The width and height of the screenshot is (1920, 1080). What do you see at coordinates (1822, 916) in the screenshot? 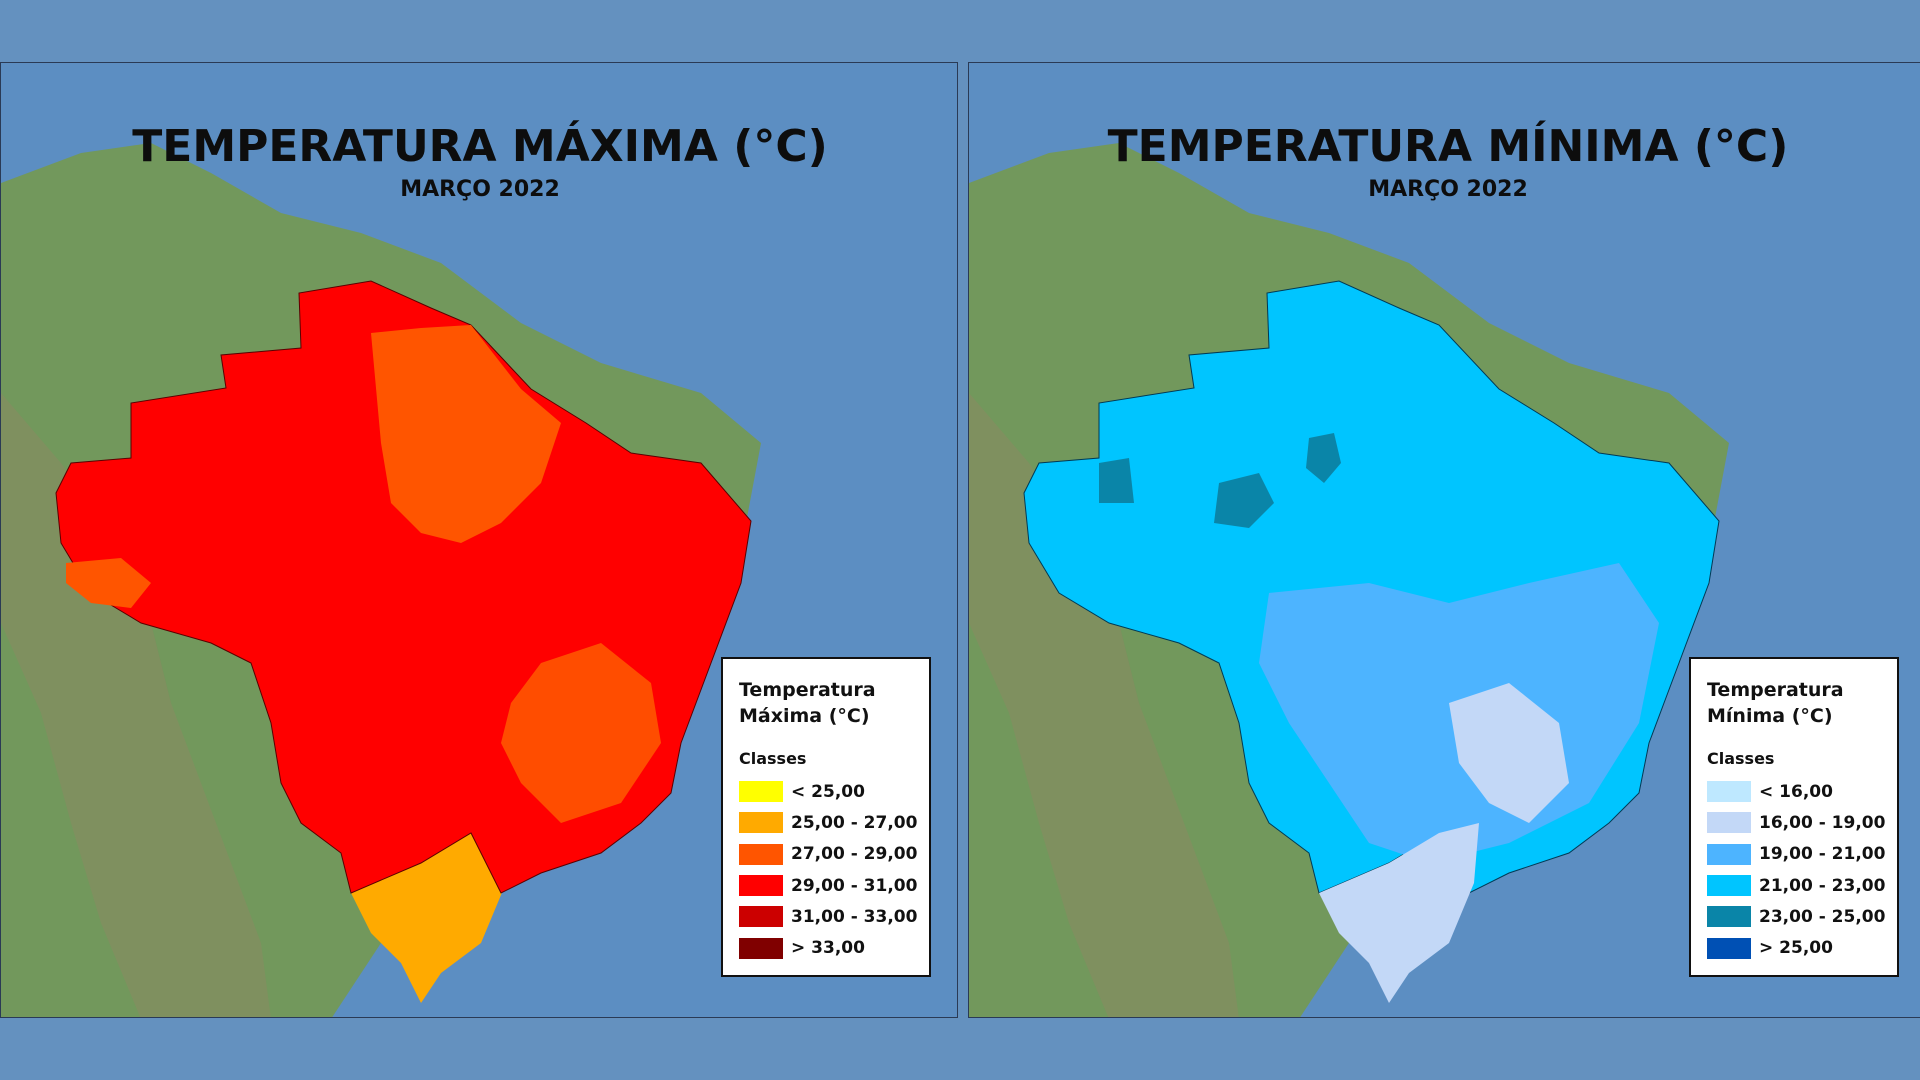
I see `legend-label: 23,00 - 25,00` at bounding box center [1822, 916].